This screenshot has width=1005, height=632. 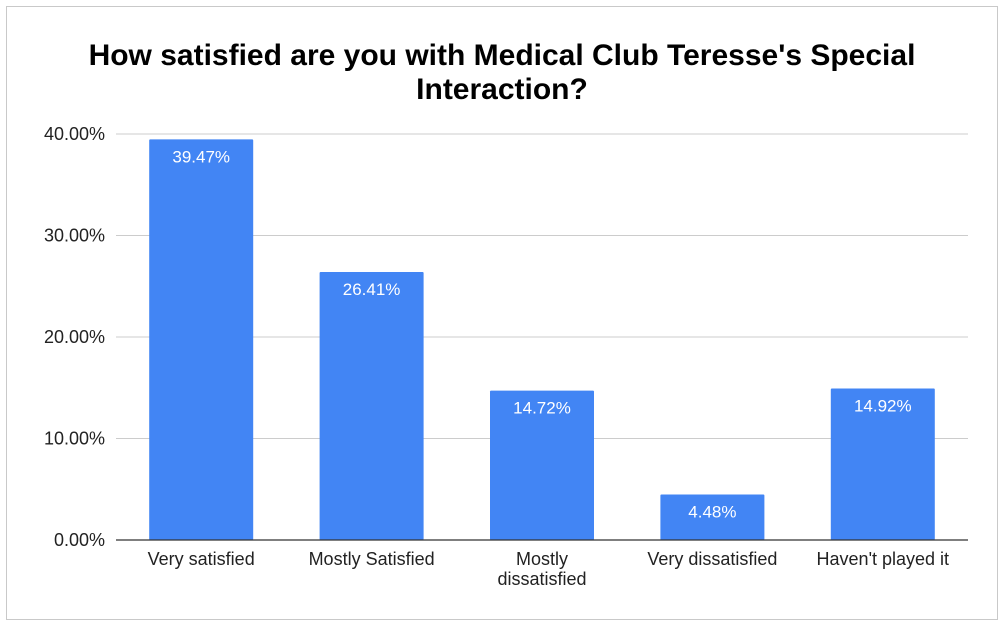 What do you see at coordinates (541, 579) in the screenshot?
I see `x-category-label: dissatisfied` at bounding box center [541, 579].